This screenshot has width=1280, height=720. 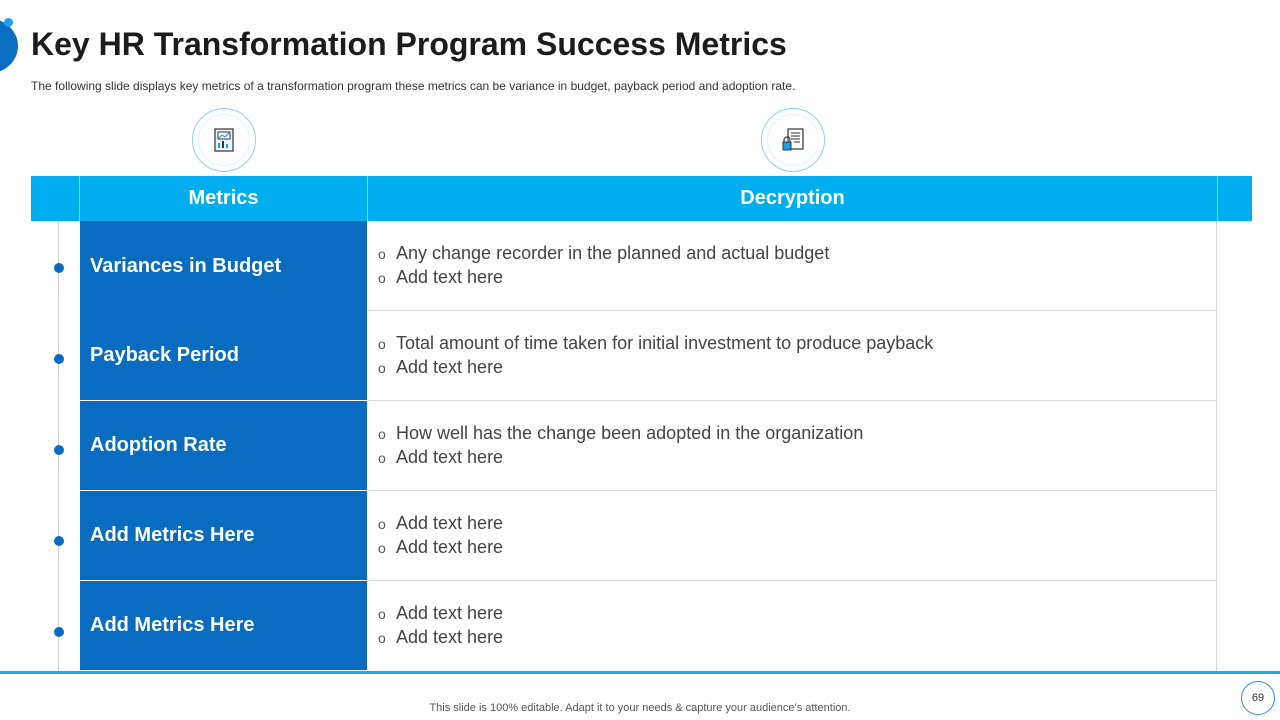 I want to click on footer-divider, so click(x=640, y=672).